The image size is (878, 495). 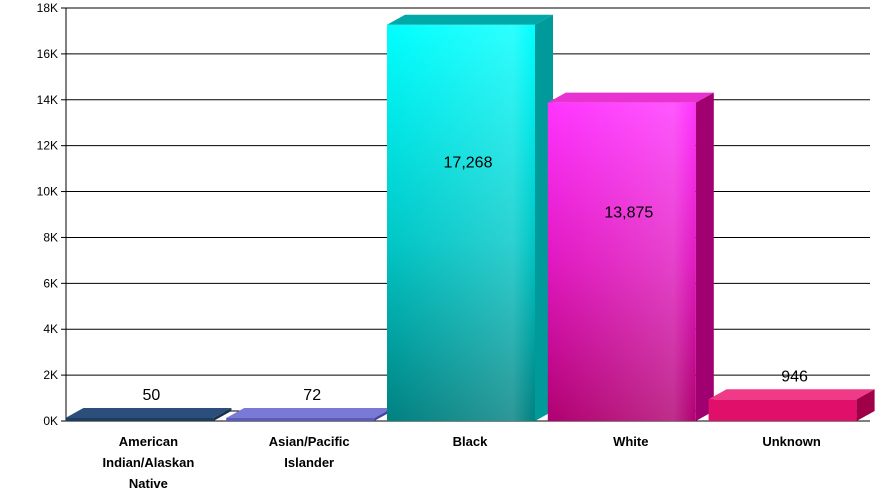 I want to click on data-label: 17,268, so click(x=468, y=162).